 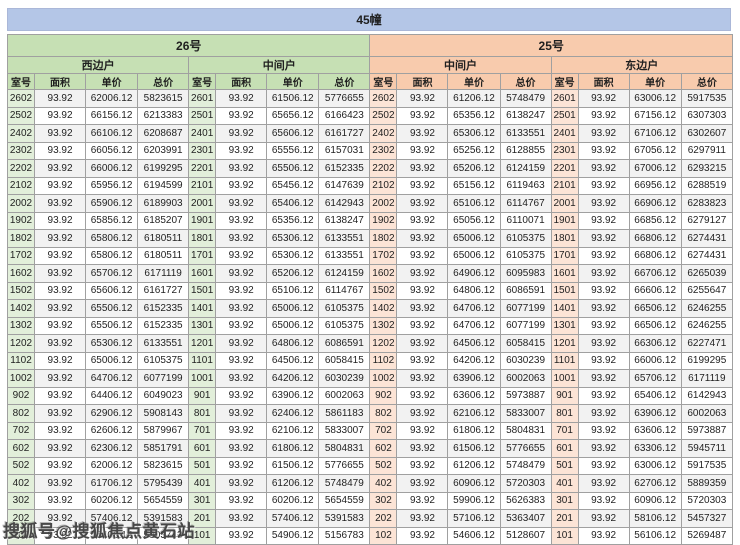 What do you see at coordinates (344, 325) in the screenshot?
I see `total-price-cell: 6105375` at bounding box center [344, 325].